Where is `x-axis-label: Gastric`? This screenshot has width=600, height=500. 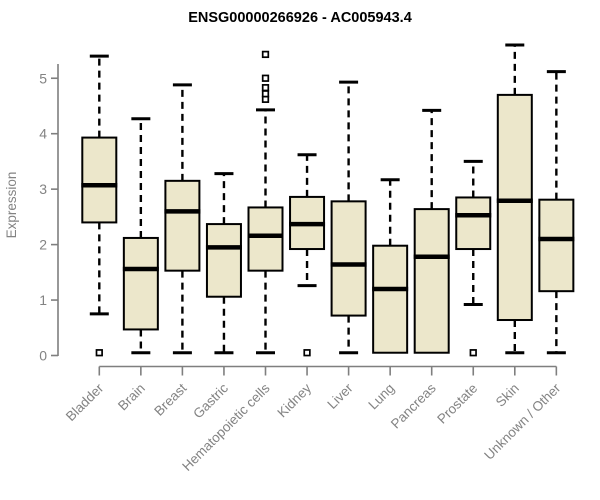
x-axis-label: Gastric is located at coordinates (210, 400).